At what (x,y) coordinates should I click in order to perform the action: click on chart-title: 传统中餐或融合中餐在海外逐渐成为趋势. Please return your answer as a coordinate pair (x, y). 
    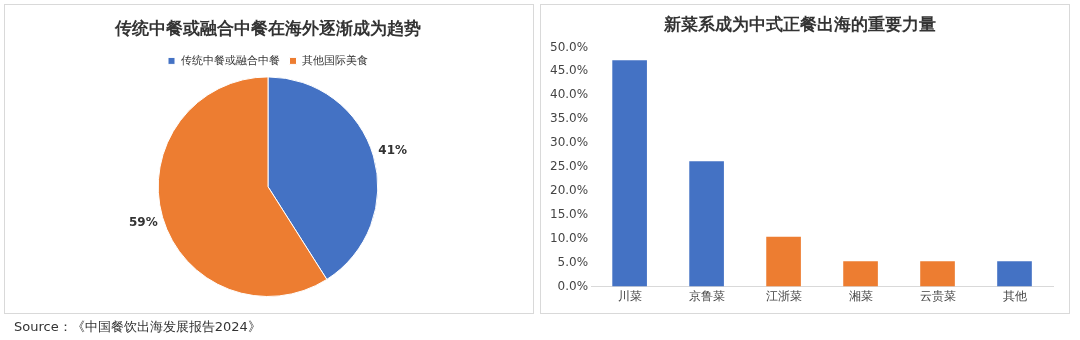
    Looking at the image, I should click on (267, 27).